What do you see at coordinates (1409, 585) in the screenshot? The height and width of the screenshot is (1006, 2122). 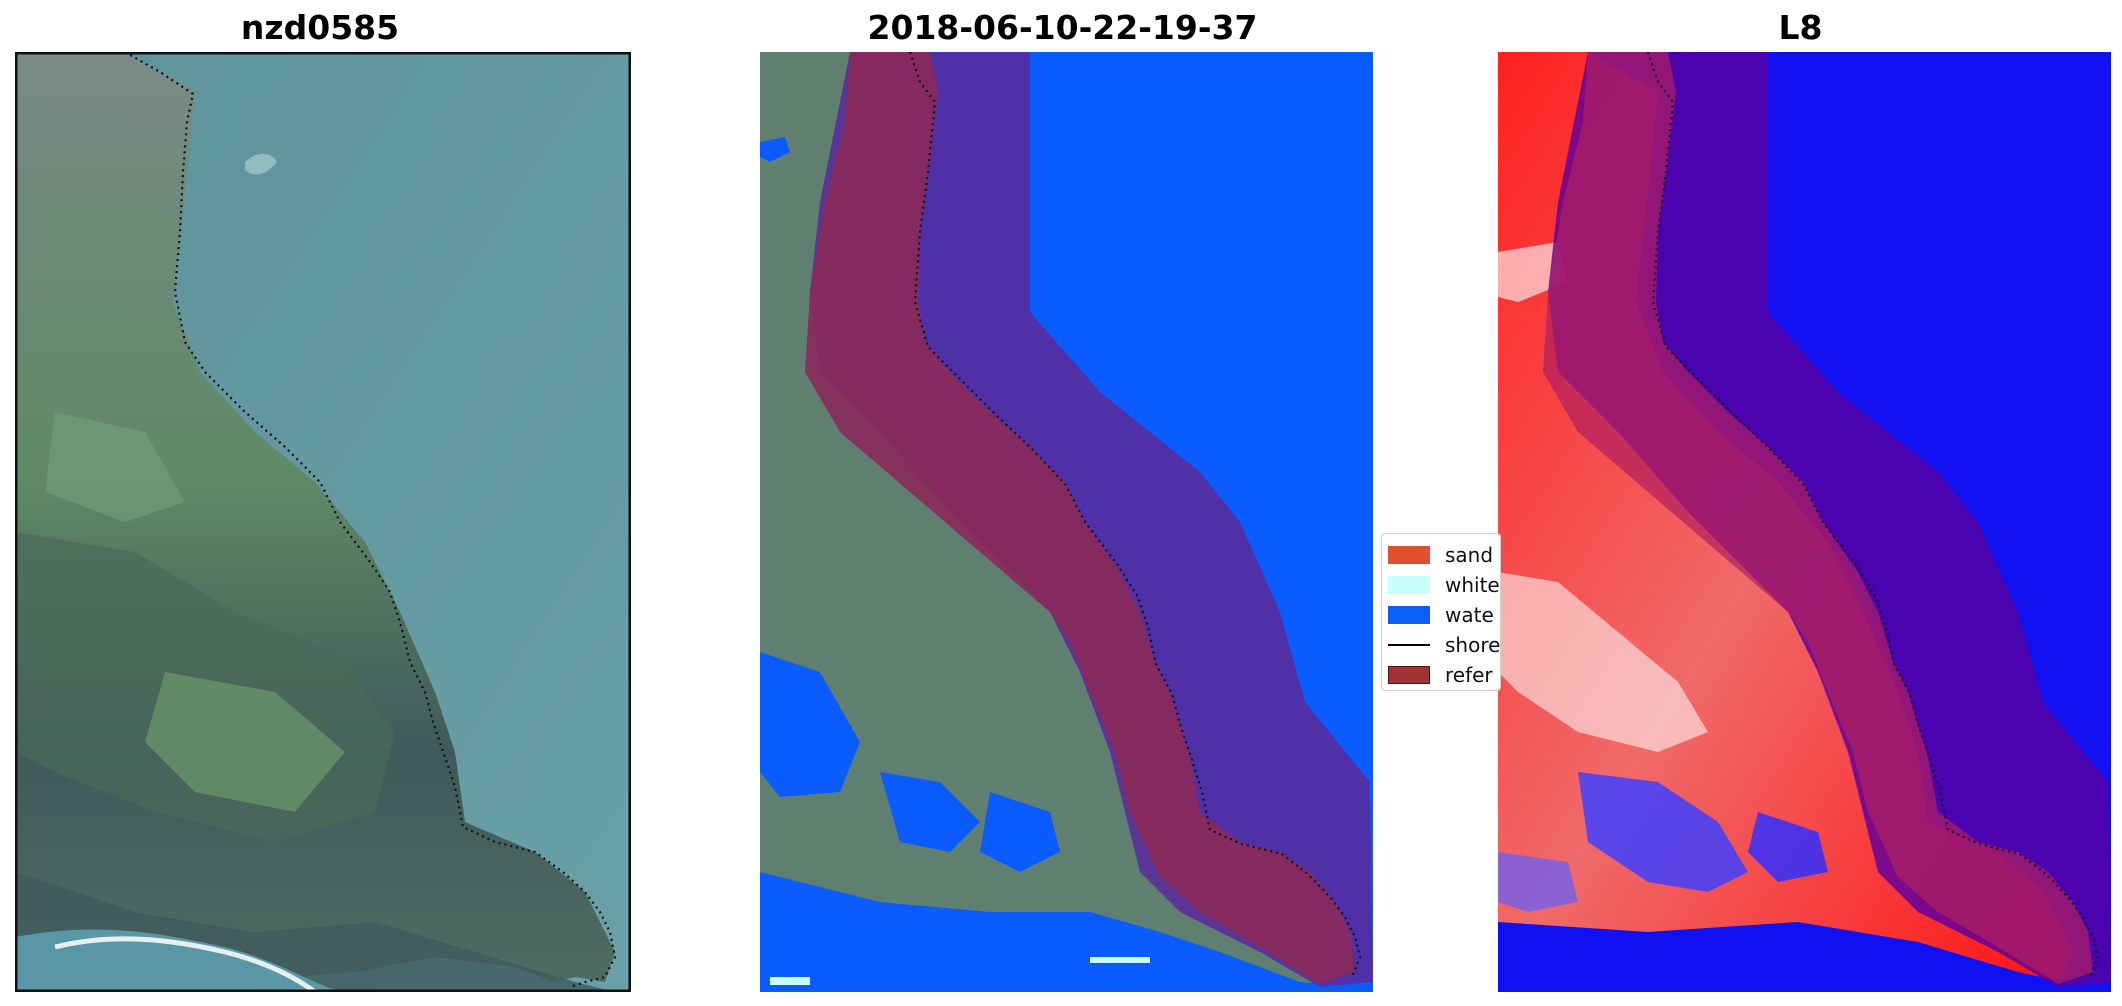 I see `whitewater-swatch` at bounding box center [1409, 585].